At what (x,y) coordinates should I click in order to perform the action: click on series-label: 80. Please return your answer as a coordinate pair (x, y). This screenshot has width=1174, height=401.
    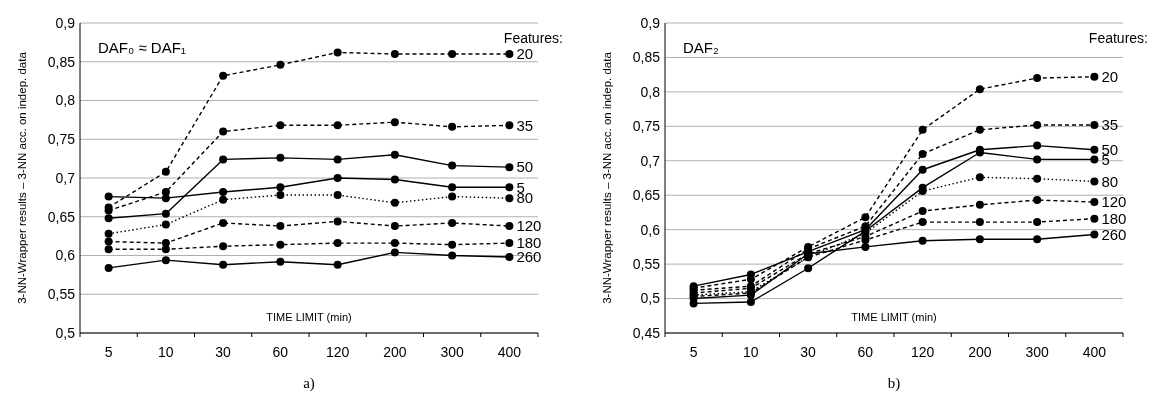
    Looking at the image, I should click on (1110, 181).